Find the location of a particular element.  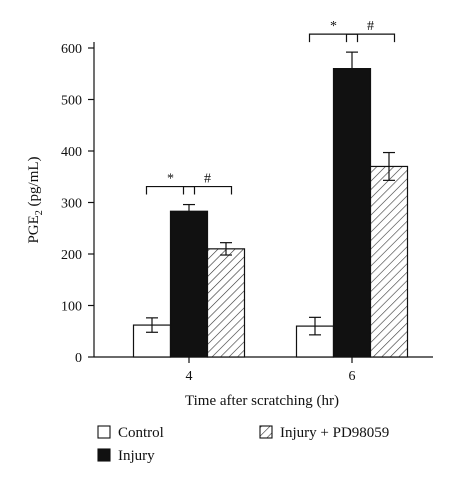

legend-label: Control is located at coordinates (141, 433).